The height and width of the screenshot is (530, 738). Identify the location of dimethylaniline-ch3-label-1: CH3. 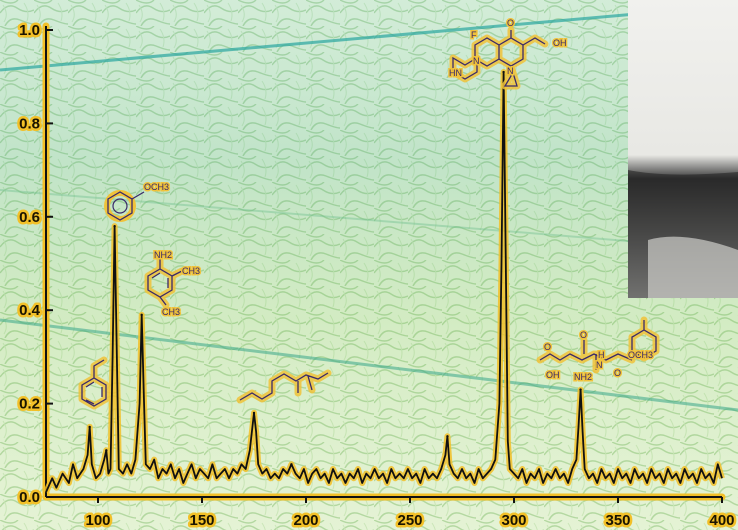
(191, 271).